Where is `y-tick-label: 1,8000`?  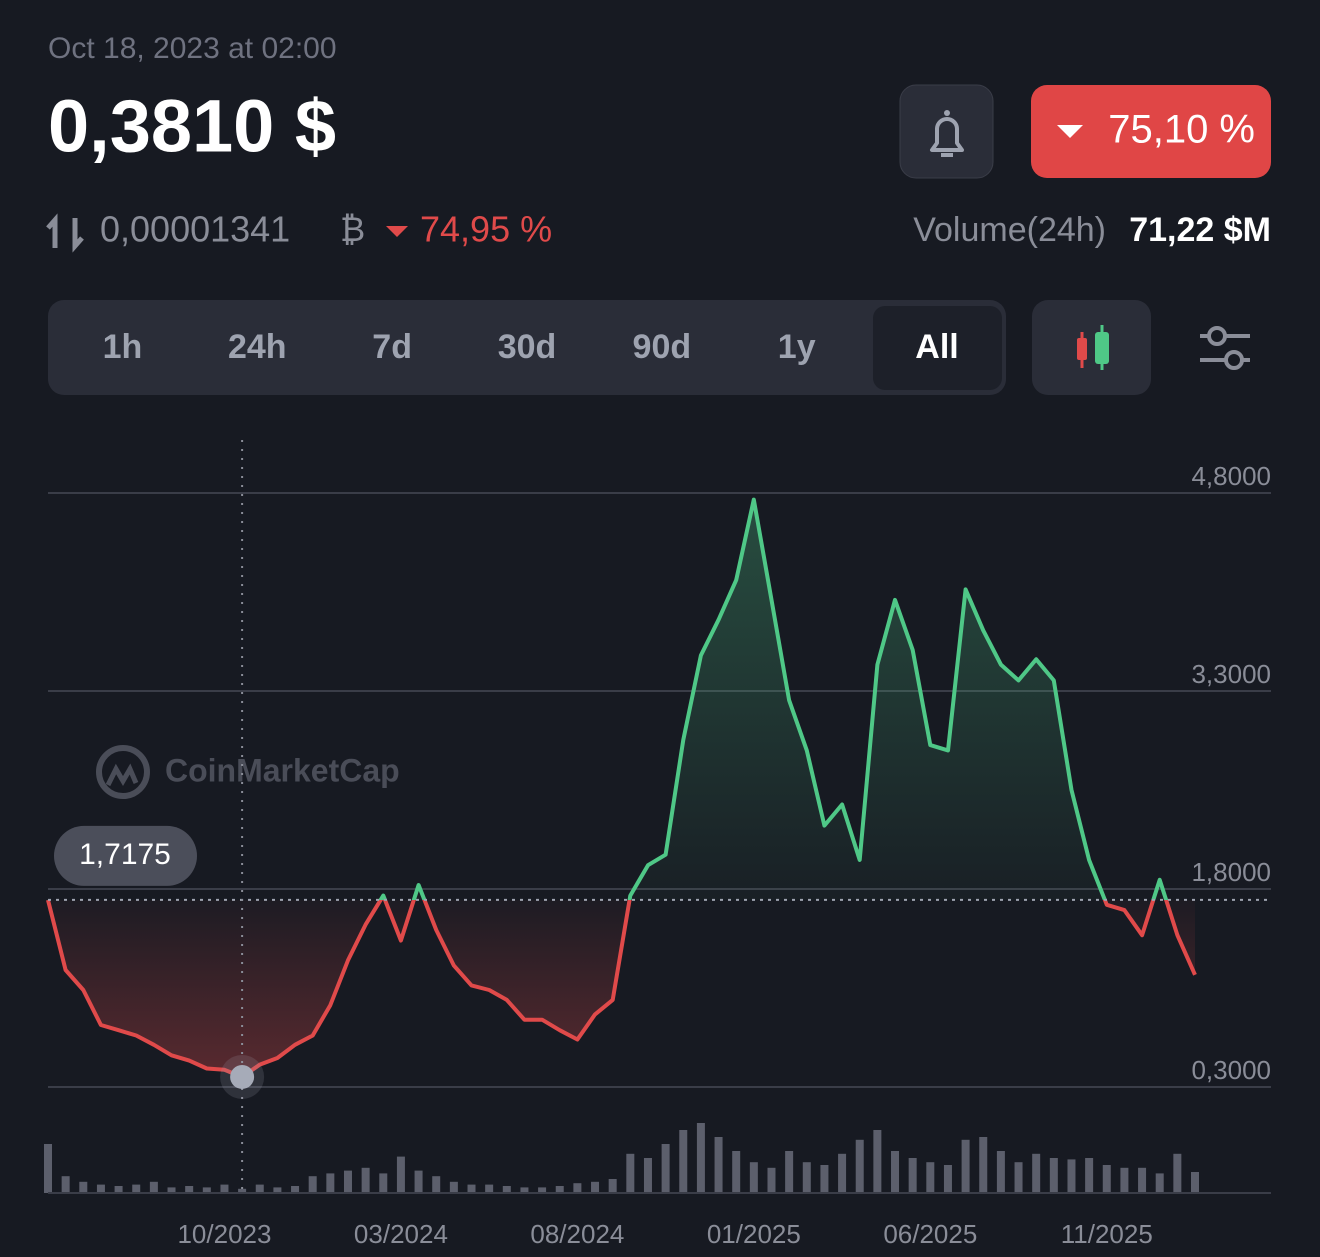 y-tick-label: 1,8000 is located at coordinates (1231, 872).